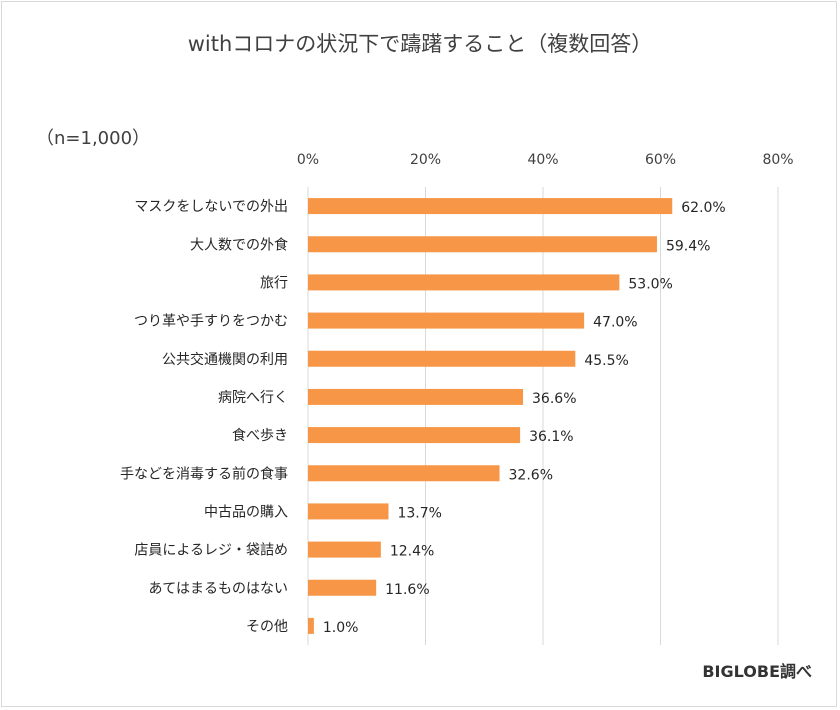 The height and width of the screenshot is (710, 840). I want to click on data-label: 62.0%, so click(703, 208).